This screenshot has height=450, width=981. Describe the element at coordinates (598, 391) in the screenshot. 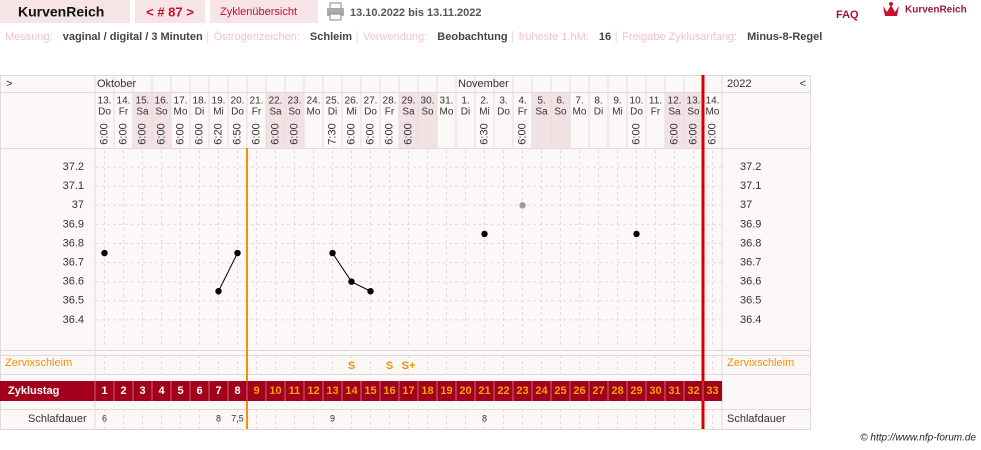

I see `cycle-day: 27` at that location.